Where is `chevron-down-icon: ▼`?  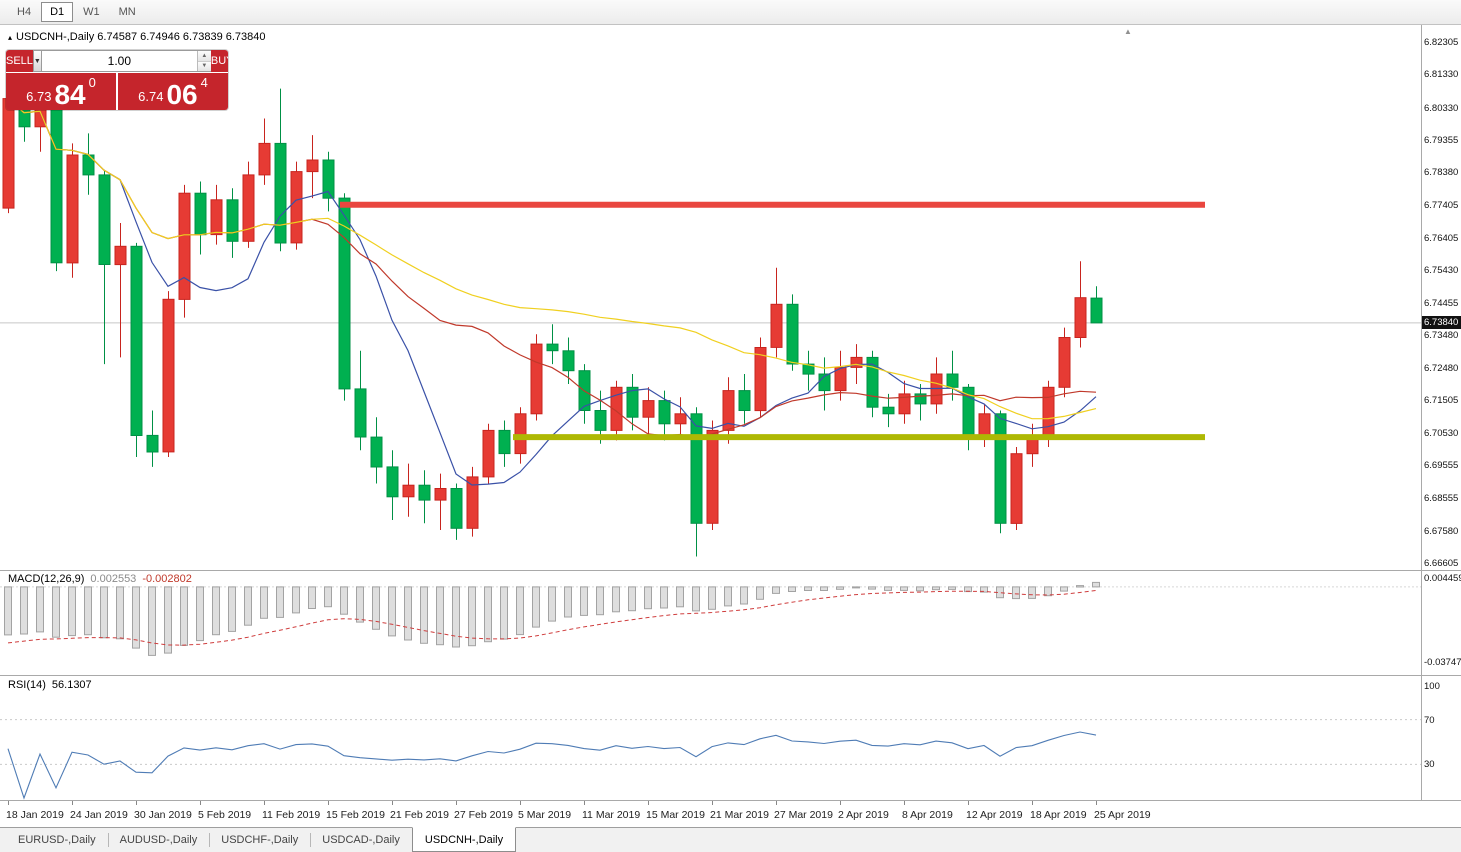 chevron-down-icon: ▼ is located at coordinates (37, 61).